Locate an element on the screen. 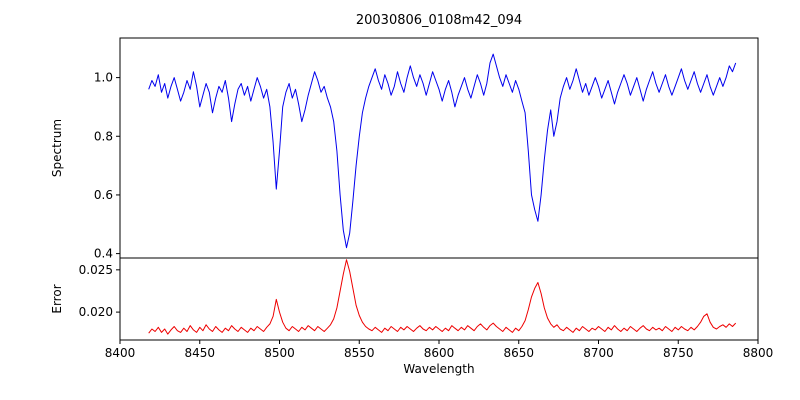 The width and height of the screenshot is (800, 400). x-tick-label: 8450 is located at coordinates (199, 353).